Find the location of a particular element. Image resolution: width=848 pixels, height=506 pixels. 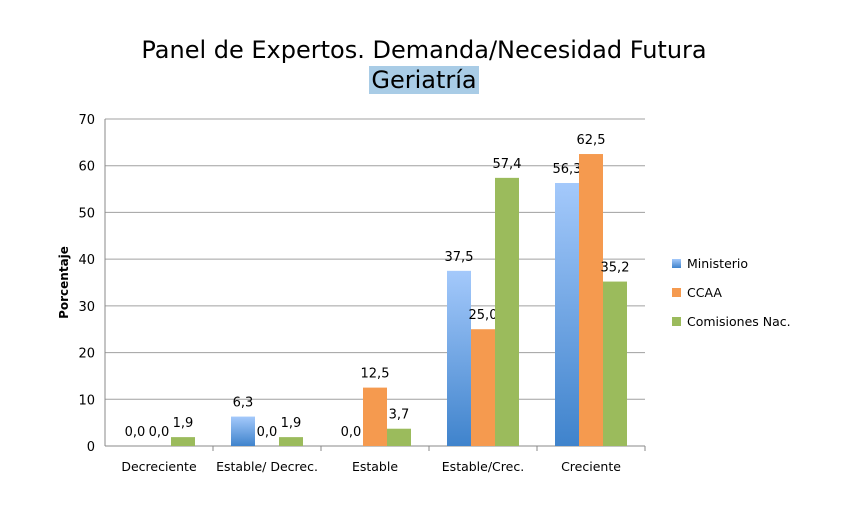

legend-label: CCAA is located at coordinates (704, 292).